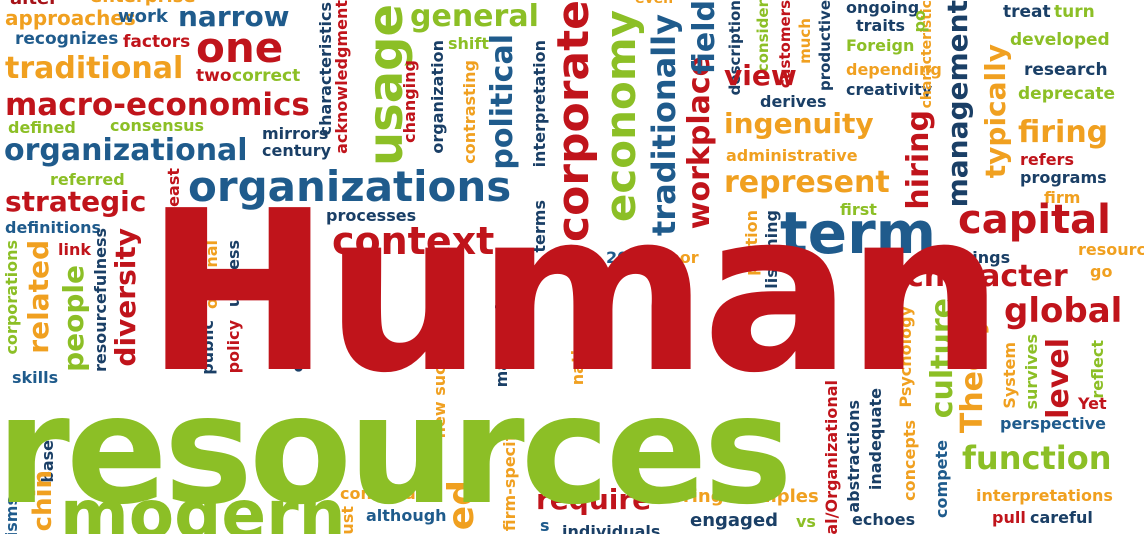 The image size is (1144, 534). I want to click on word-term: term, so click(858, 233).